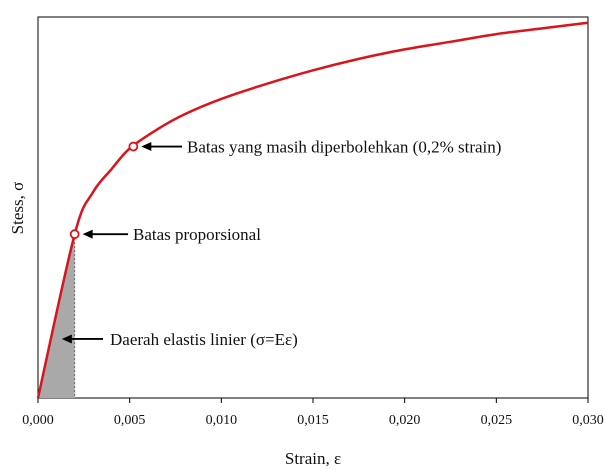 This screenshot has height=470, width=604. What do you see at coordinates (66, 339) in the screenshot?
I see `elastic-region-arrow-head` at bounding box center [66, 339].